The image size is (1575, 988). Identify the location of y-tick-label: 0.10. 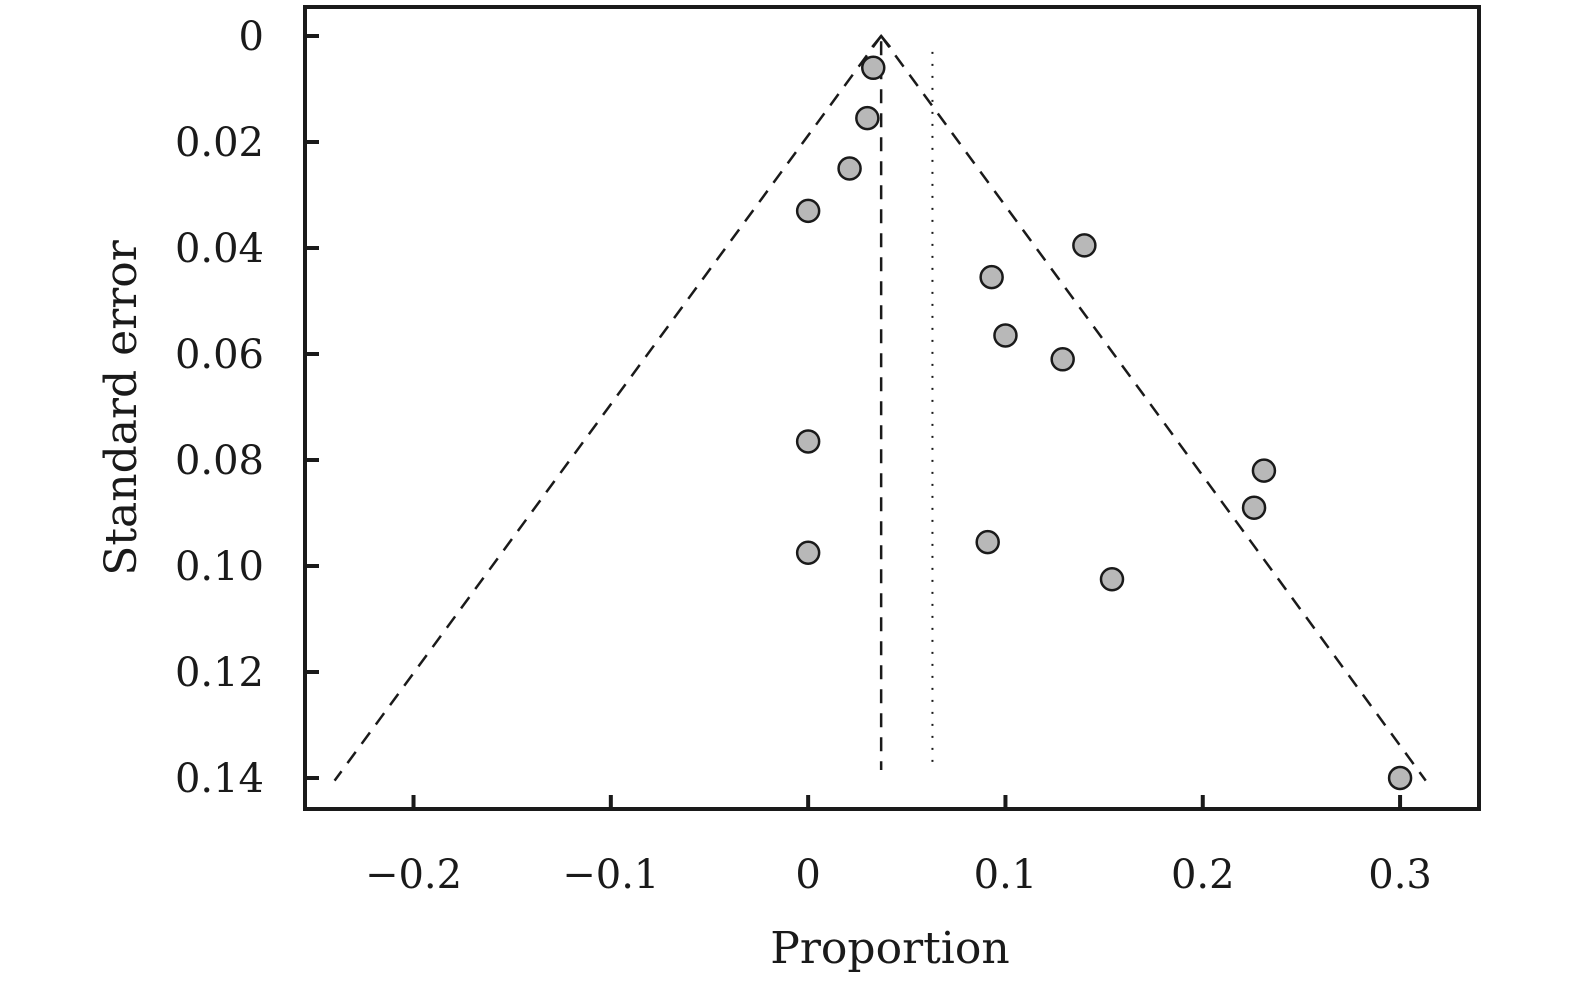
(219, 567).